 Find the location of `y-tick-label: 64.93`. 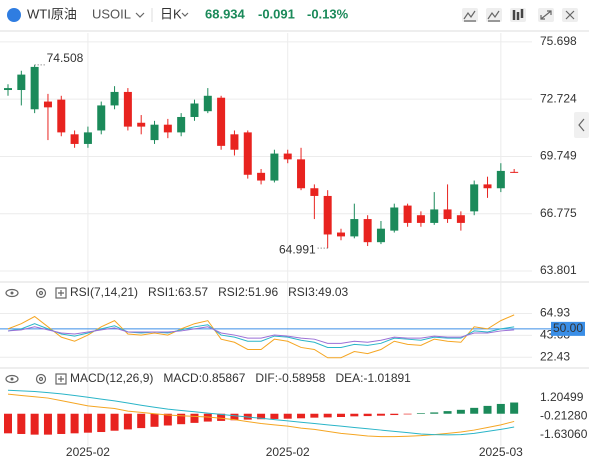

y-tick-label: 64.93 is located at coordinates (555, 313).